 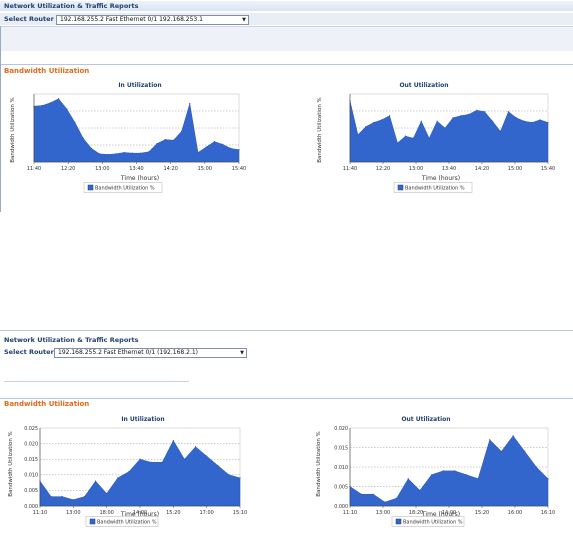 I want to click on y-tick-label: 0.020, so click(x=341, y=429).